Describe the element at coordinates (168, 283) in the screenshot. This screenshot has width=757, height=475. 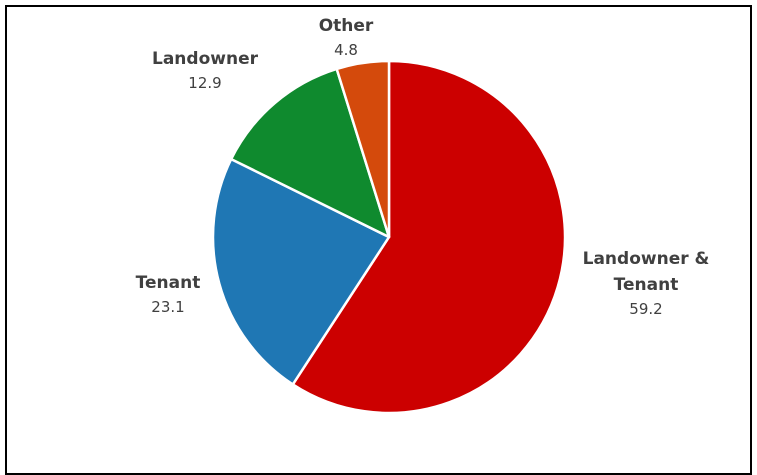
I see `slice-label-tenant: Tenant` at that location.